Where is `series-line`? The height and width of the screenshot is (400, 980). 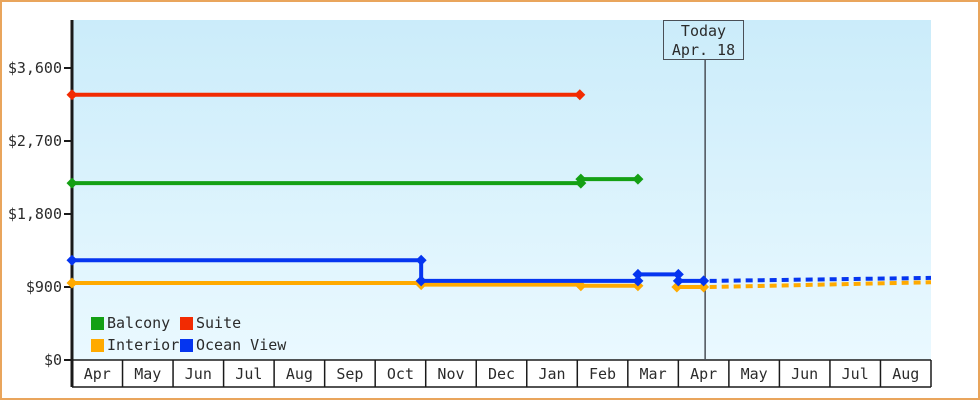
series-line is located at coordinates (355, 284).